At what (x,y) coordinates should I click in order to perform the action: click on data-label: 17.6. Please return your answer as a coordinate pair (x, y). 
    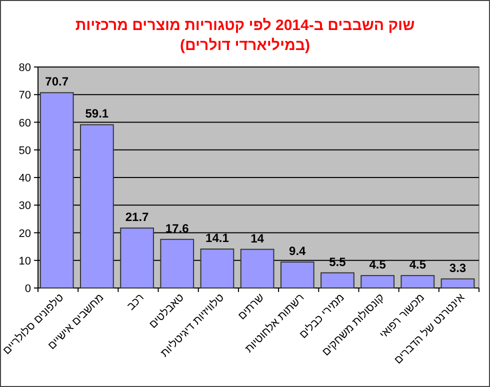
    Looking at the image, I should click on (177, 228).